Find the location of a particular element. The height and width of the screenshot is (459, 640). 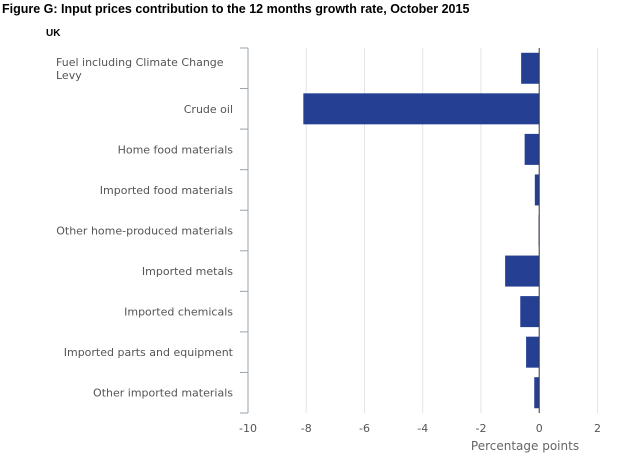

category-label: Other imported materials is located at coordinates (163, 393).